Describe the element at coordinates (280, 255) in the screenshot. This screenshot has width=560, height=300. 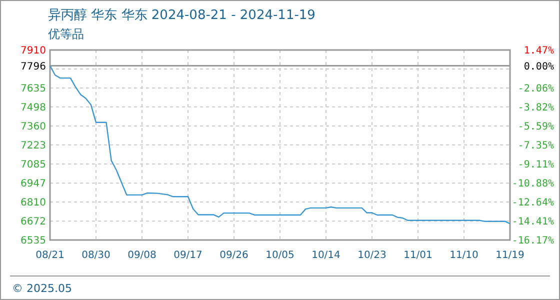
I see `x-tick-label: 10/05` at that location.